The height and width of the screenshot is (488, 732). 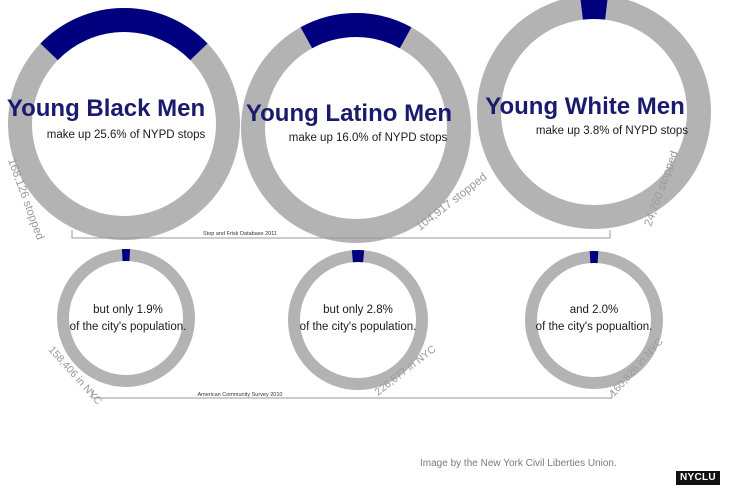 I want to click on population-source-label: American Community Survey 2010, so click(x=240, y=395).